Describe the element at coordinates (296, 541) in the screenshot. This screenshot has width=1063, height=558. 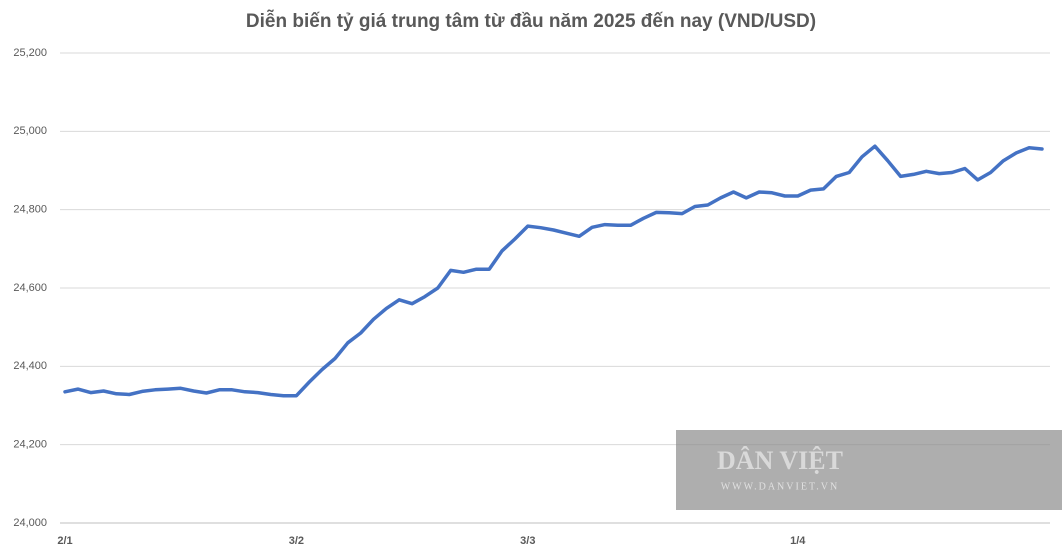
I see `x-tick-label: 3/2` at that location.